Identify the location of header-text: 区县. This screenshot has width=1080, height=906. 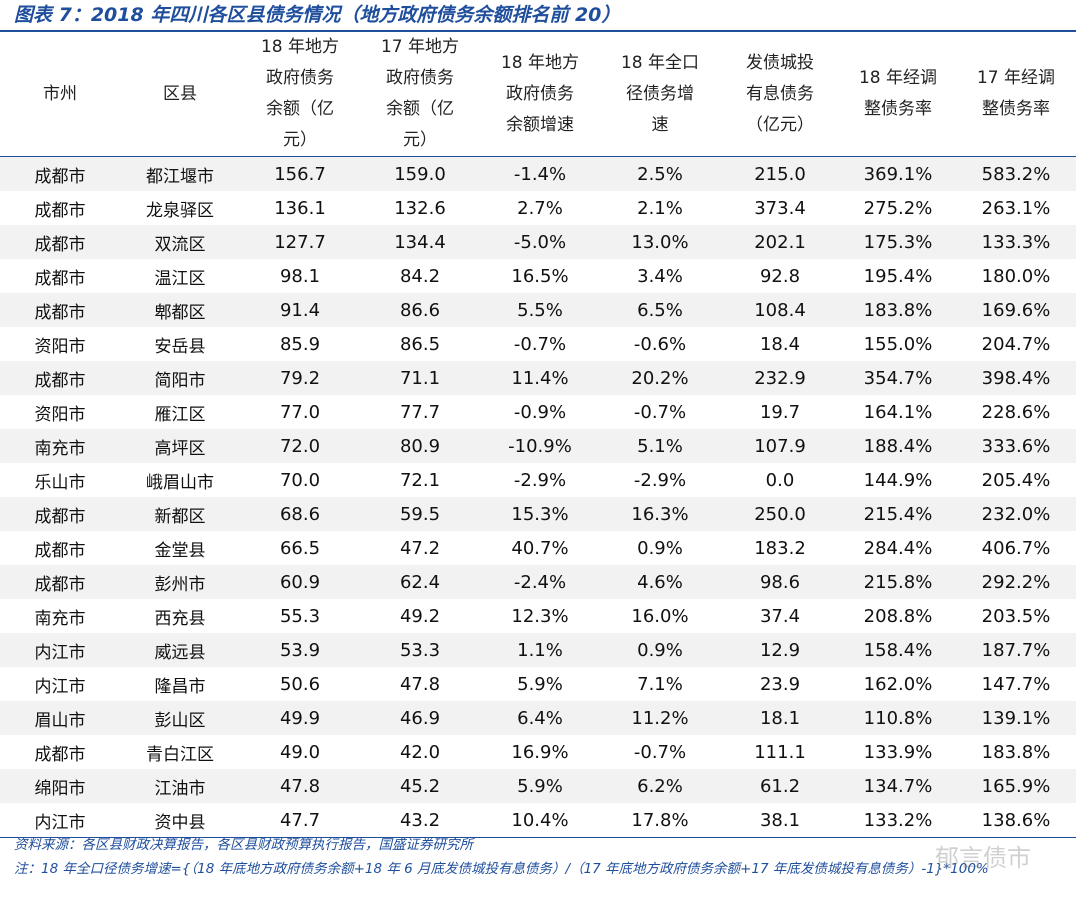
(180, 93).